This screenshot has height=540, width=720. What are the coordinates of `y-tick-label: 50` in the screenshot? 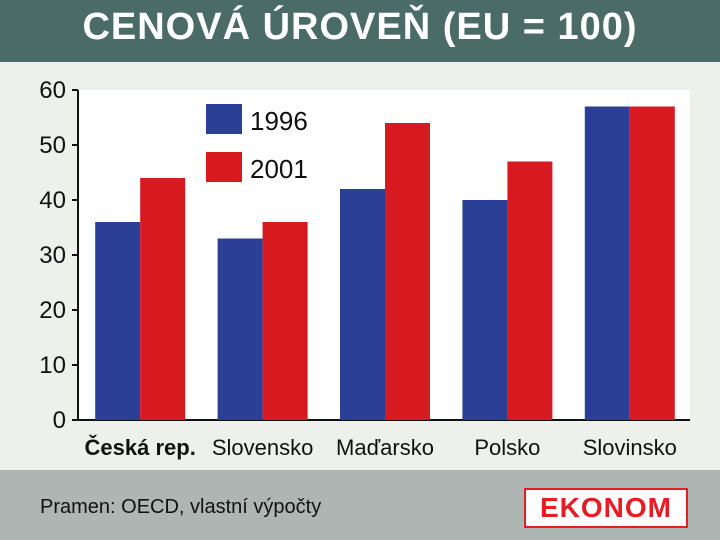 It's located at (52, 145).